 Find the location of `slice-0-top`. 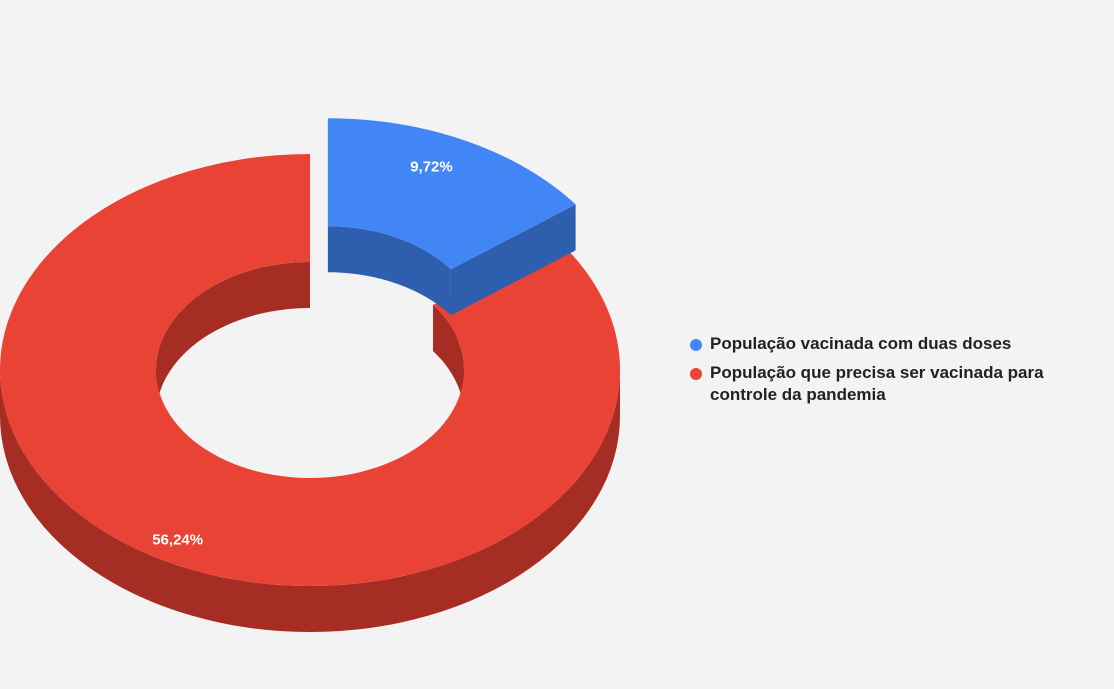

slice-0-top is located at coordinates (451, 194).